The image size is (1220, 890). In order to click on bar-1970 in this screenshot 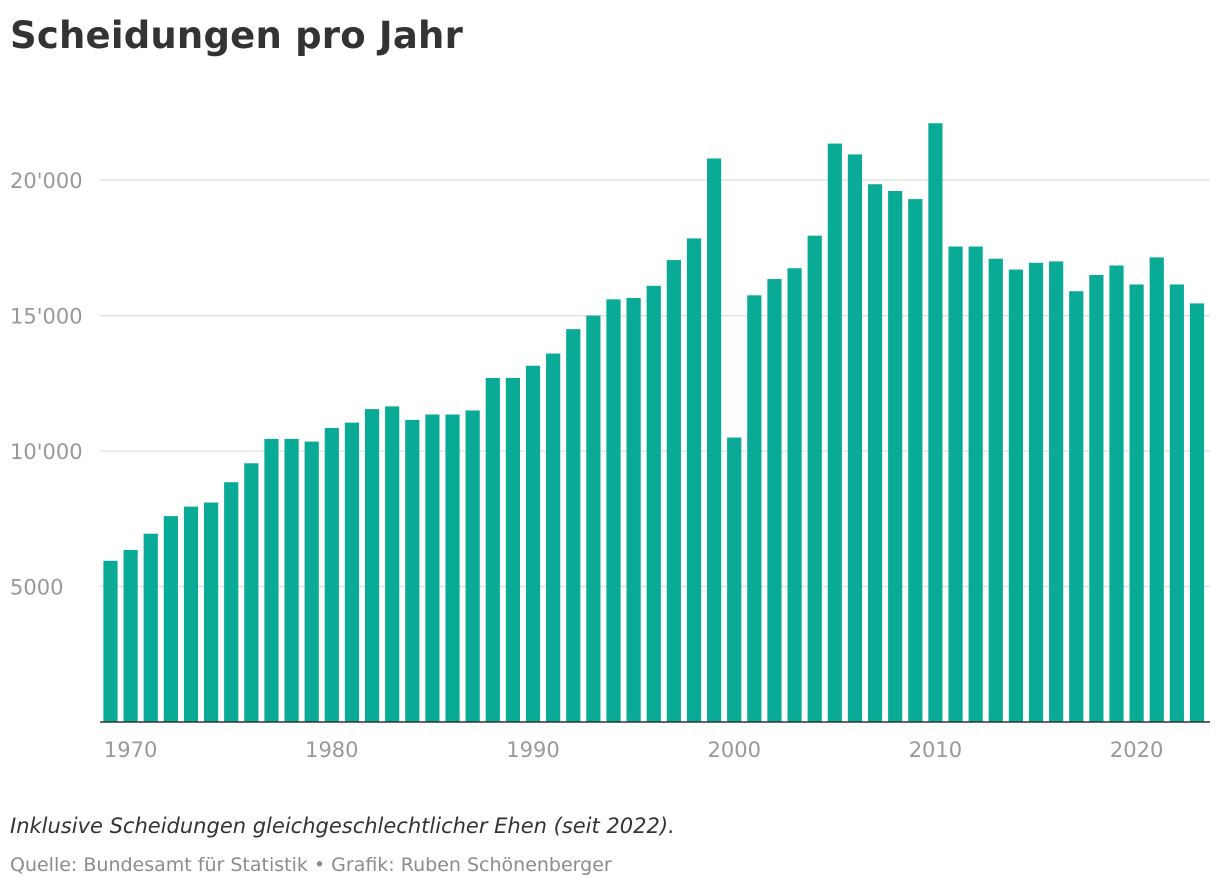, I will do `click(130, 635)`.